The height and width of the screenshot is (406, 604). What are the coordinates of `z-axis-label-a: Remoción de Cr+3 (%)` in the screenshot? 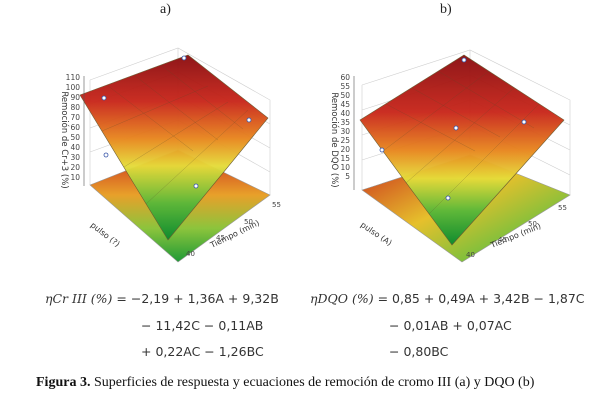 It's located at (64, 139).